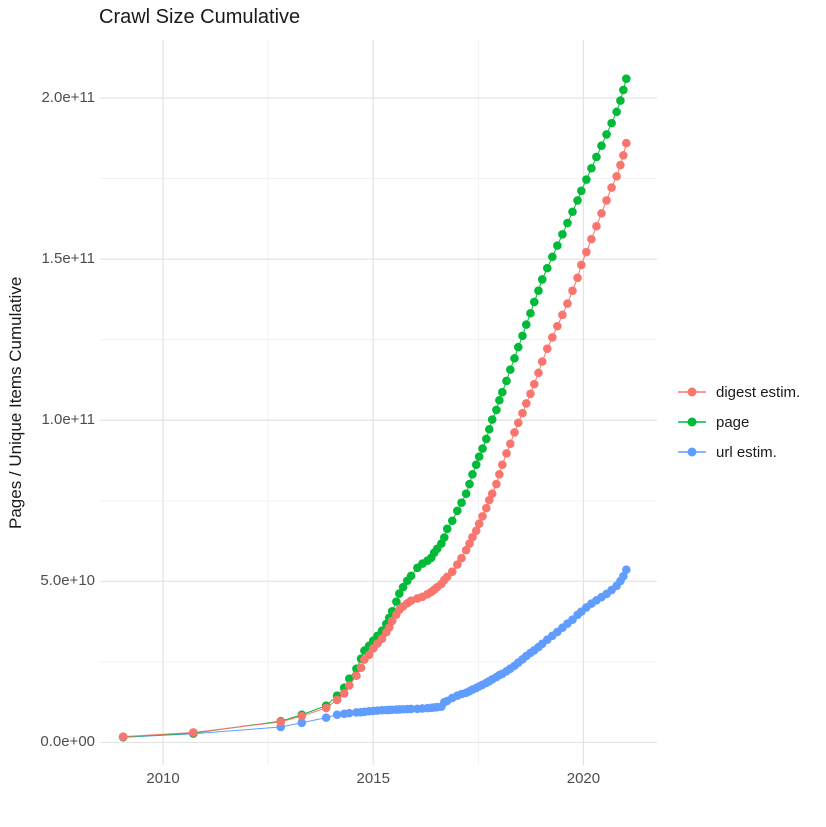 This screenshot has width=826, height=827. Describe the element at coordinates (200, 17) in the screenshot. I see `chart-title: Crawl Size Cumulative` at that location.